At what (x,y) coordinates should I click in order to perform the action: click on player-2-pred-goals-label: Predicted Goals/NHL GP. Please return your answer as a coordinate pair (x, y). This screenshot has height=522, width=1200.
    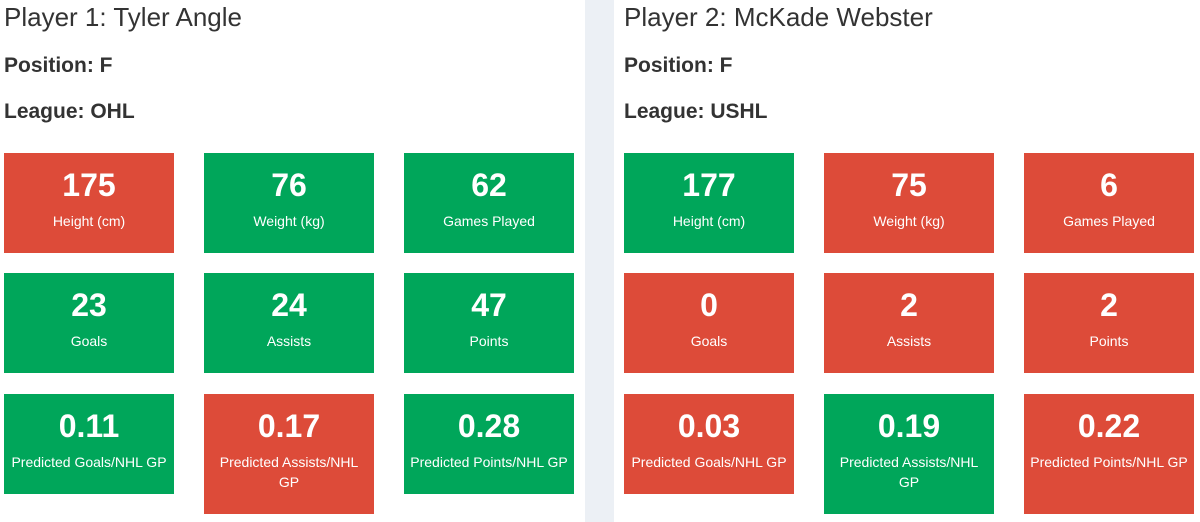
    Looking at the image, I should click on (709, 462).